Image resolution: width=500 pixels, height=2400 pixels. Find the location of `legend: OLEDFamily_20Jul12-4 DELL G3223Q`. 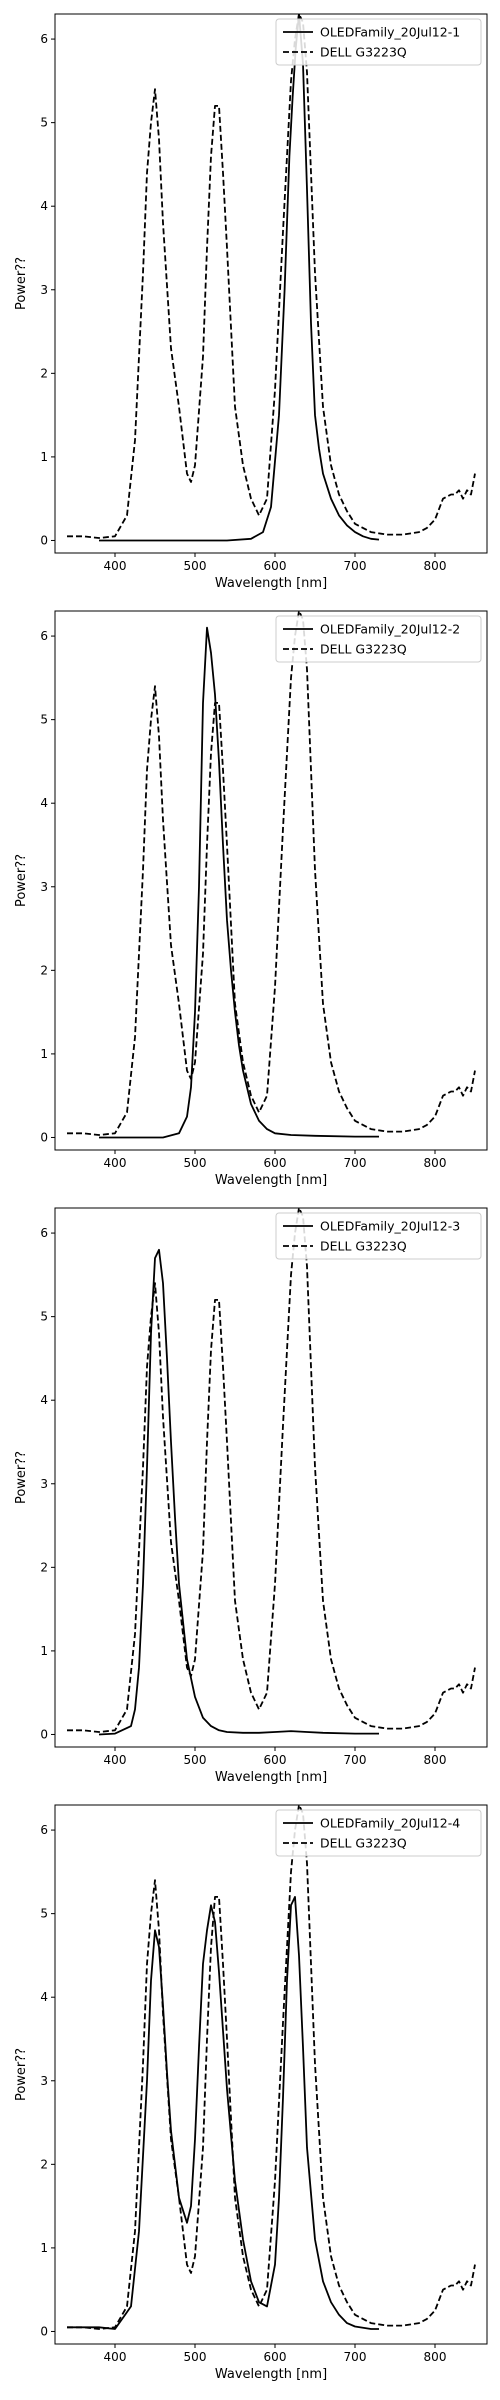

legend: OLEDFamily_20Jul12-4 DELL G3223Q is located at coordinates (378, 1833).